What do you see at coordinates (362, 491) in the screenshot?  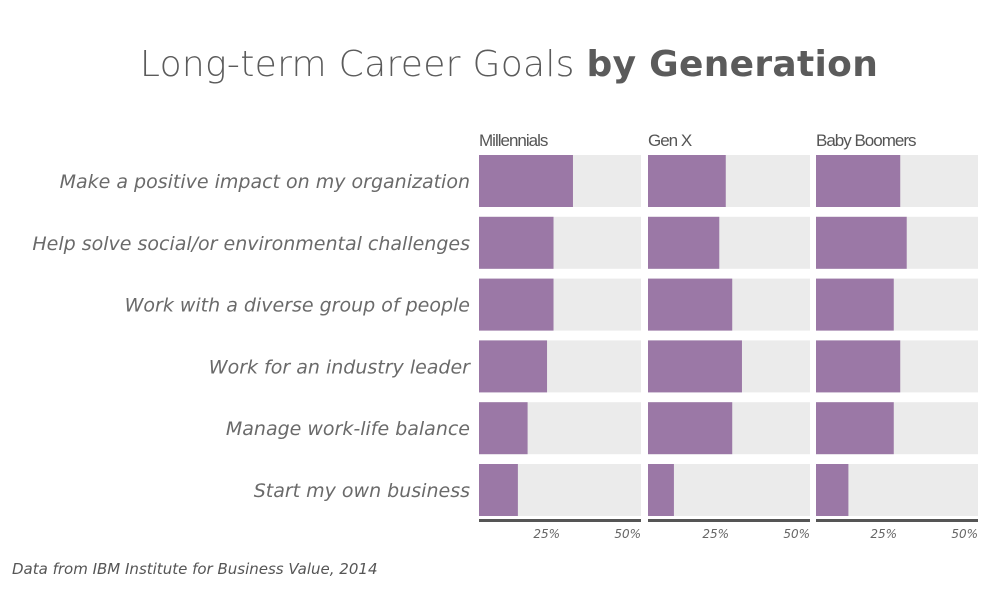 I see `row-label: Start my own business` at bounding box center [362, 491].